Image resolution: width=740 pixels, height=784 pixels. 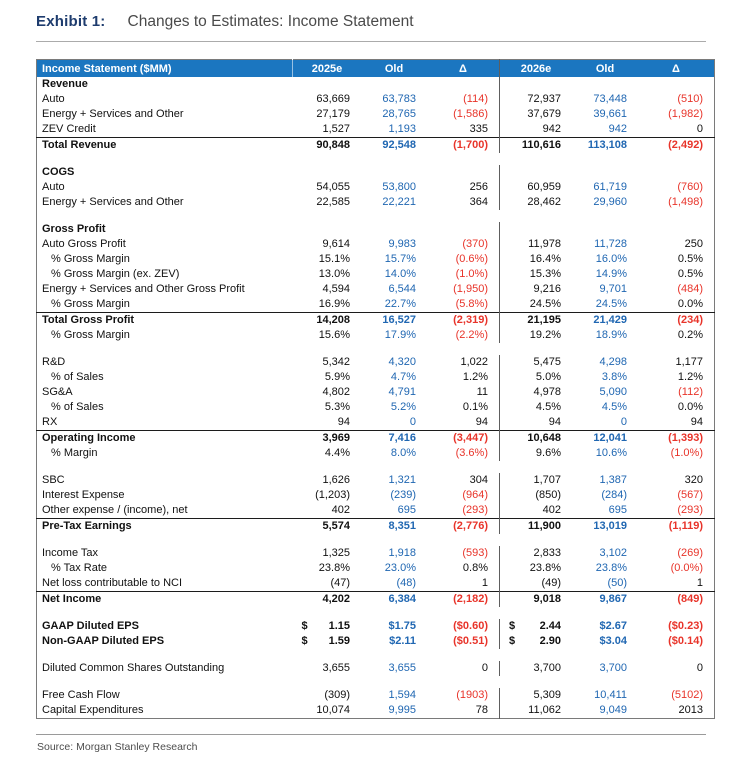 What do you see at coordinates (690, 289) in the screenshot?
I see `cell-2026e-delta: (484)` at bounding box center [690, 289].